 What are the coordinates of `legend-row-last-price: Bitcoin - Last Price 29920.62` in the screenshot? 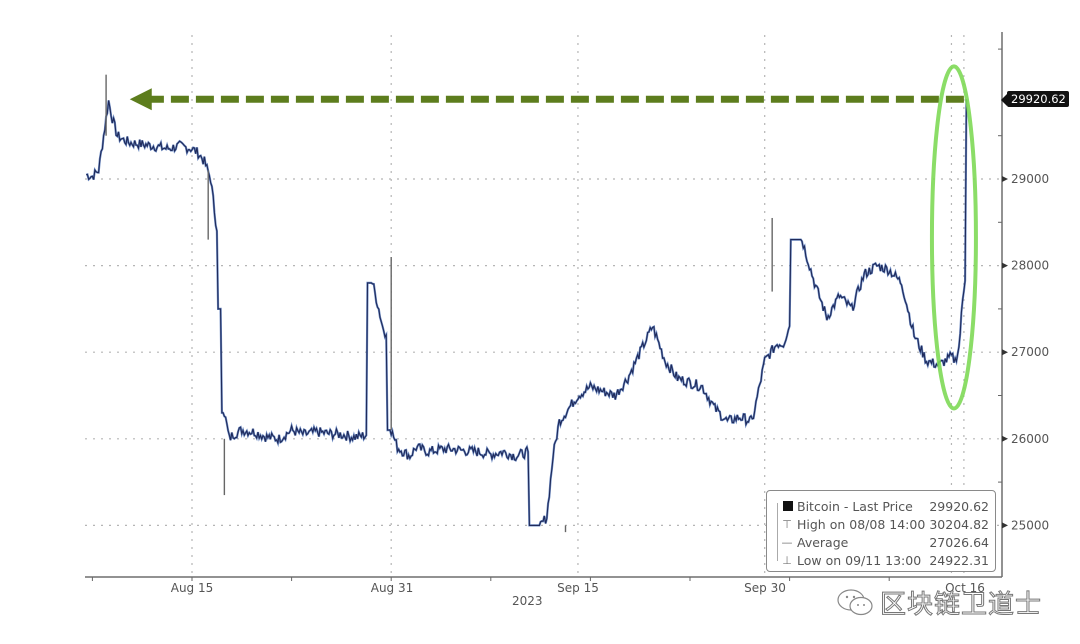 It's located at (882, 506).